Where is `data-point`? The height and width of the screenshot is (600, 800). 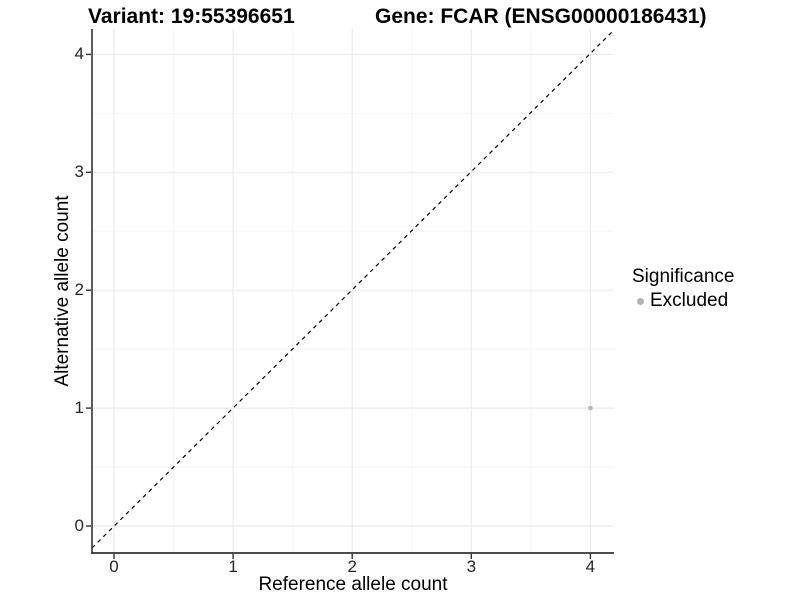
data-point is located at coordinates (590, 408).